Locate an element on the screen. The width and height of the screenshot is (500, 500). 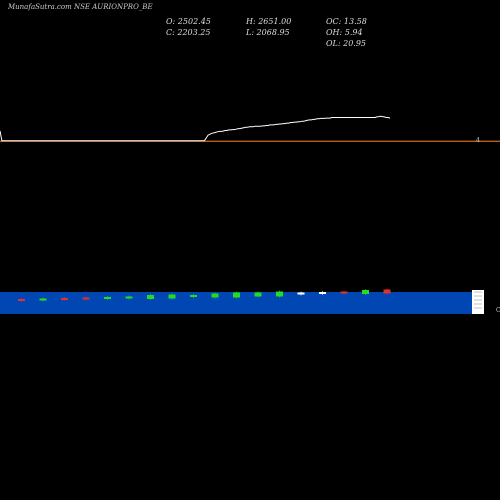
price-series-line is located at coordinates (195, 128).